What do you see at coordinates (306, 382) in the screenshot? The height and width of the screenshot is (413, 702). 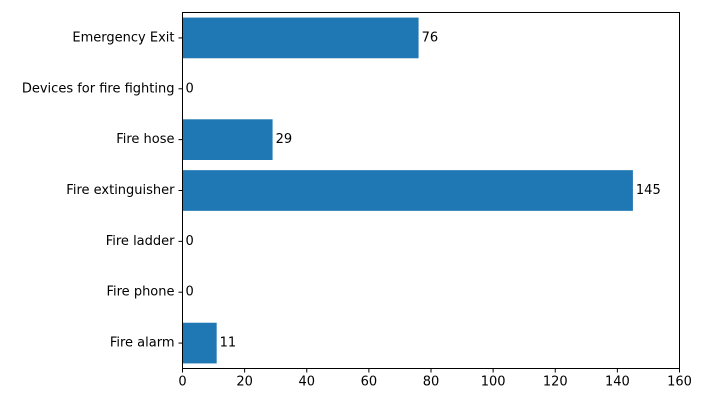 I see `x-tick-label-40: 40` at bounding box center [306, 382].